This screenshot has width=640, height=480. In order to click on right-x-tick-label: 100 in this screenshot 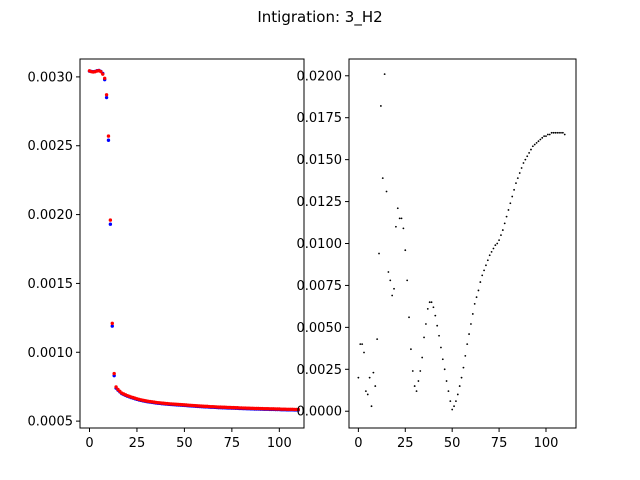, I will do `click(546, 443)`.